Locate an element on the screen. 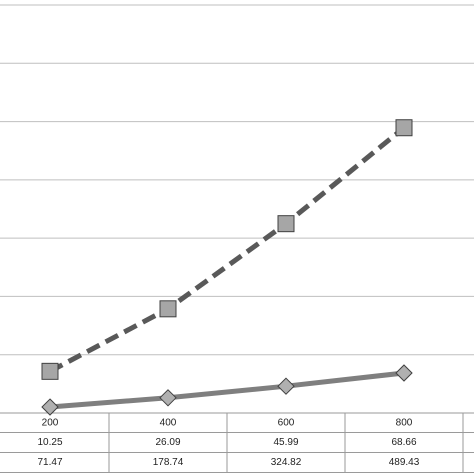 This screenshot has height=474, width=474. table-value: 489.43 is located at coordinates (404, 462).